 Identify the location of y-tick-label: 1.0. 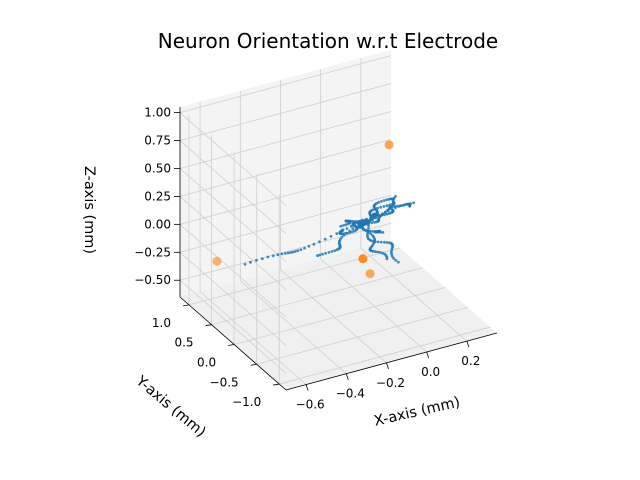
(161, 323).